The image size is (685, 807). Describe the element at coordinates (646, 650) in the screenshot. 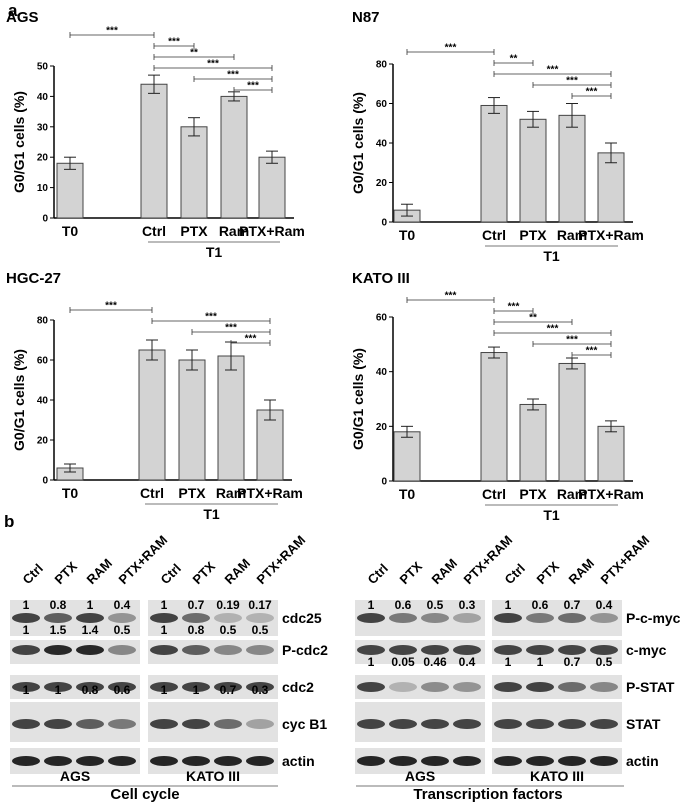

I see `row-label: c-myc` at that location.